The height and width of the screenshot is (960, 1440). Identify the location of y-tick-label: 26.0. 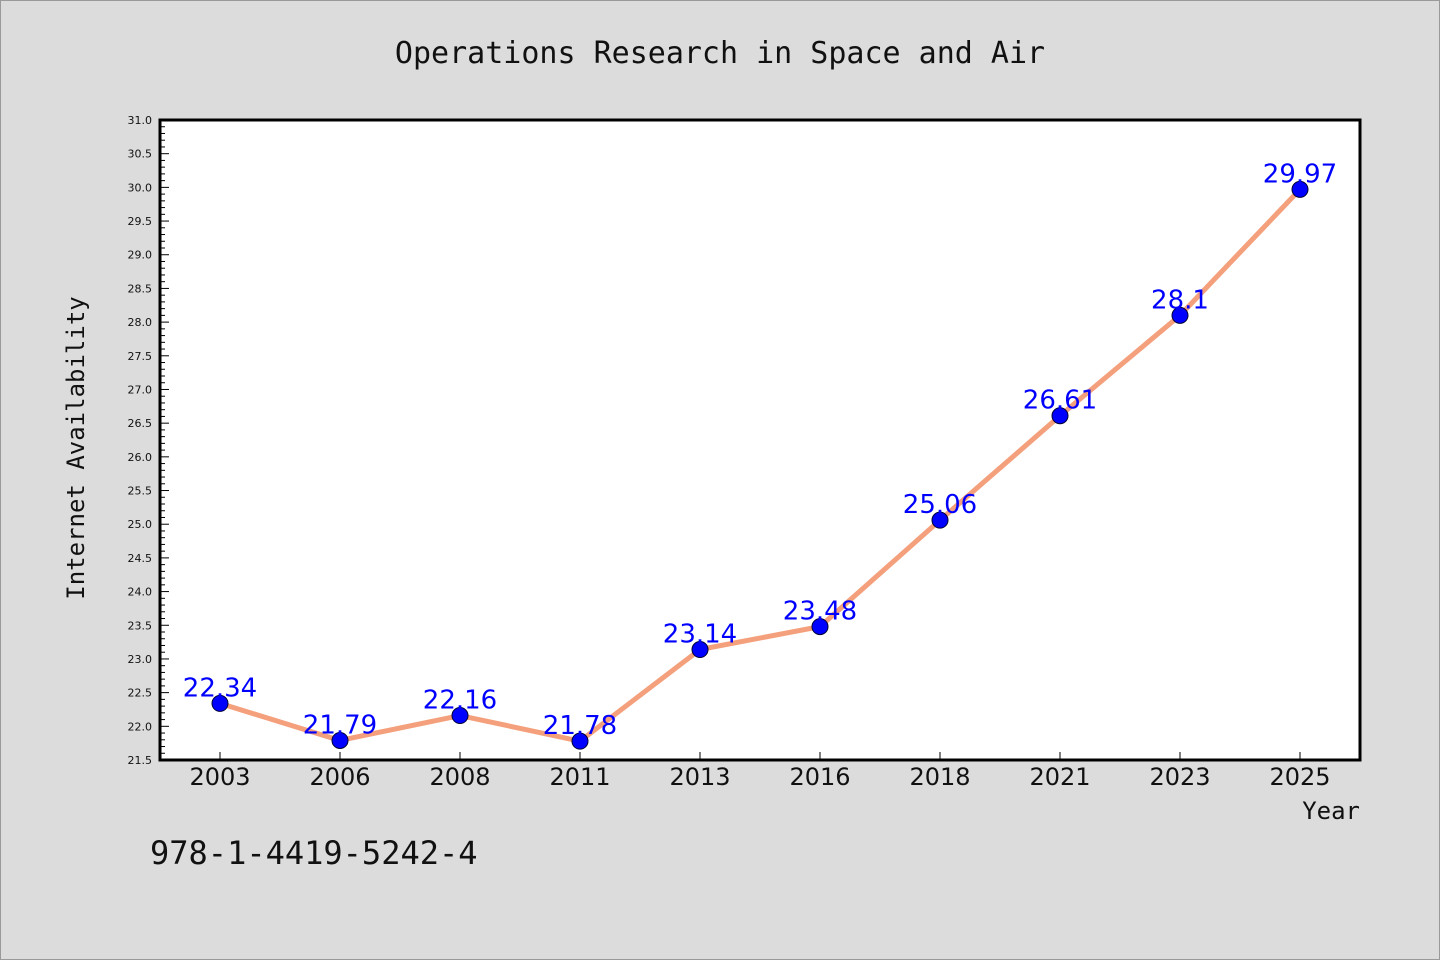
(140, 457).